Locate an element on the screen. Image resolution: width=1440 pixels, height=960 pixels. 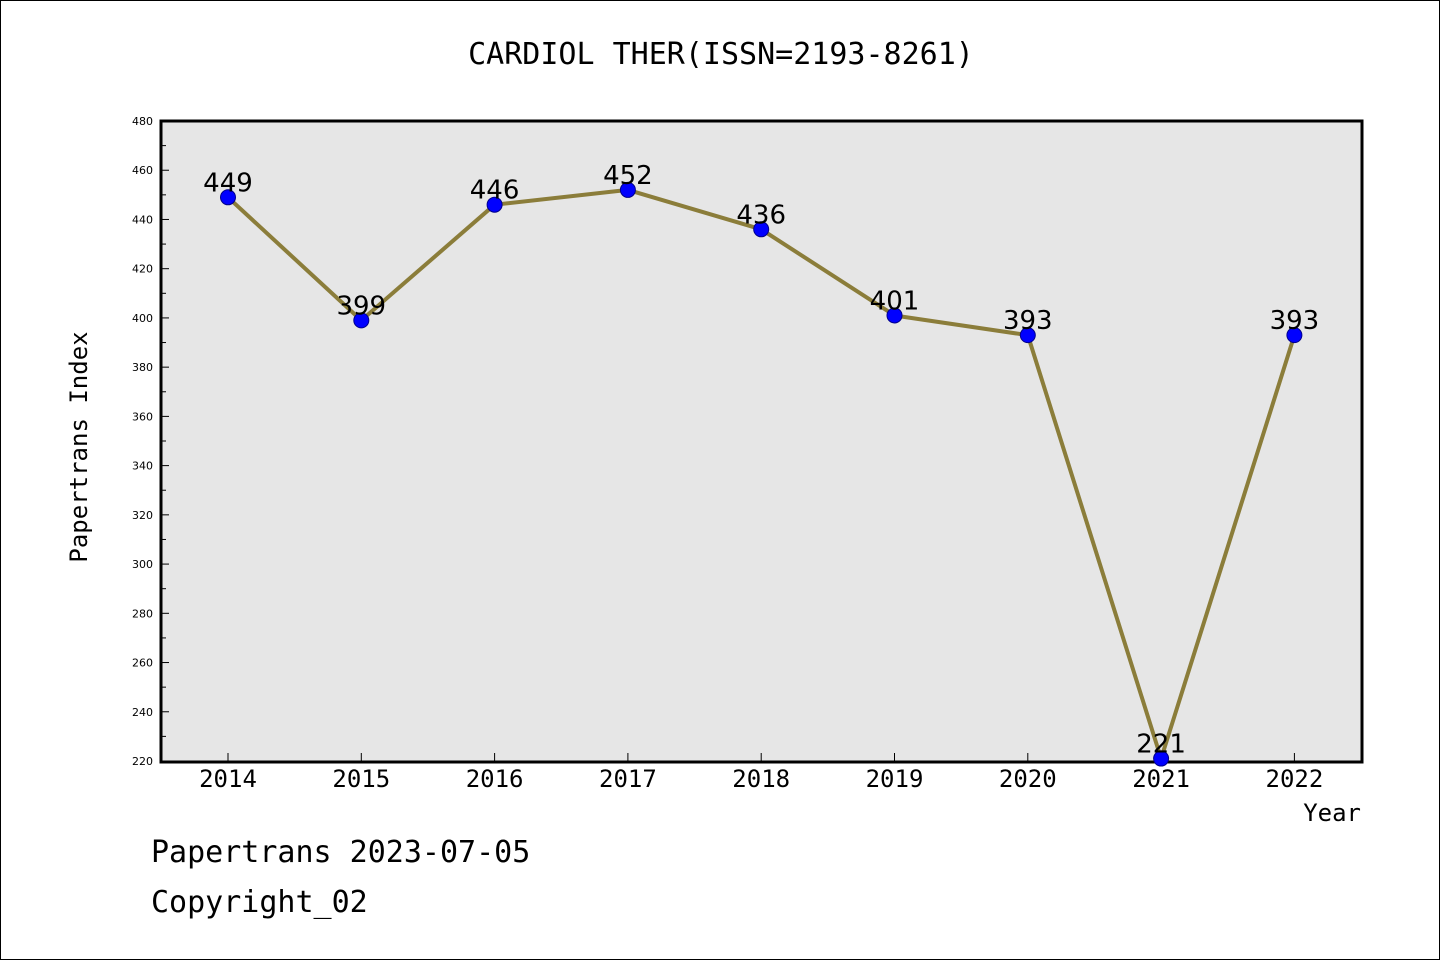
y-tick-label: 480 is located at coordinates (142, 121).